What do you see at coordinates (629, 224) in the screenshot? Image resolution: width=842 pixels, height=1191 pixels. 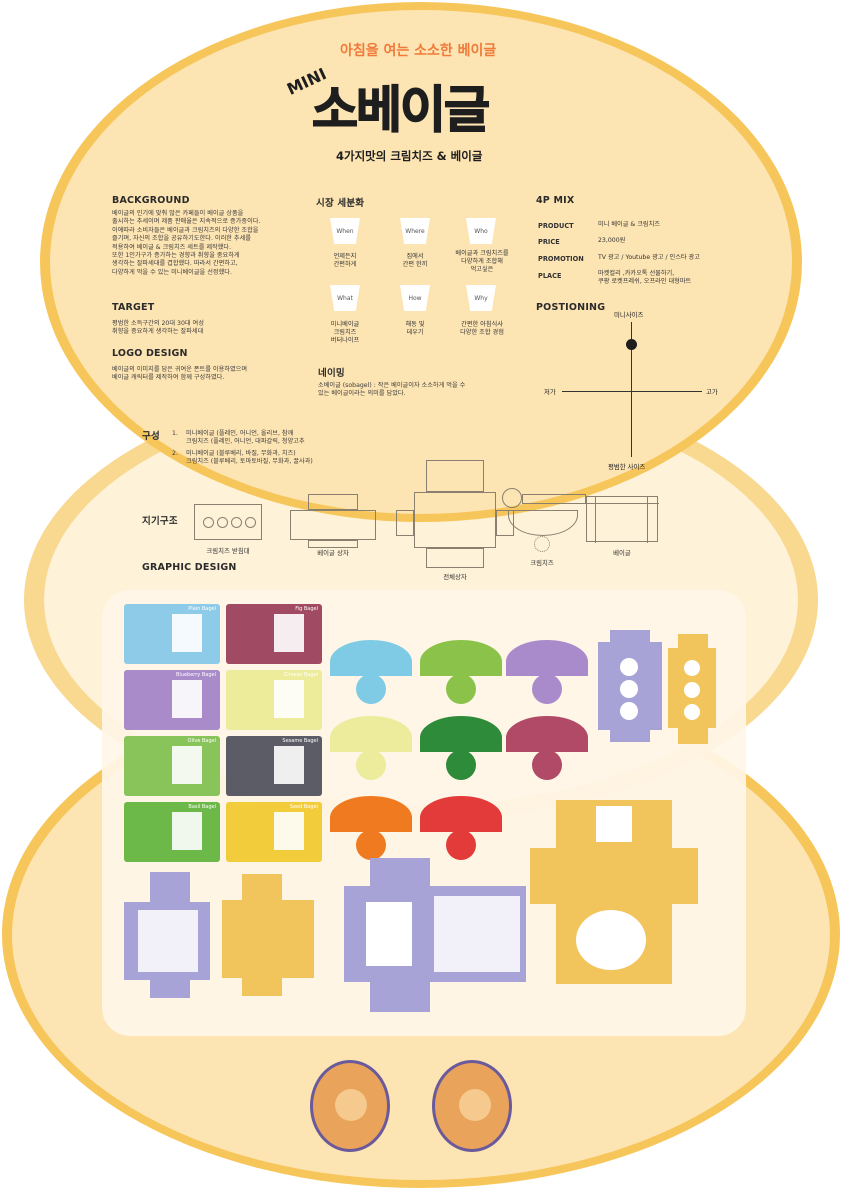 I see `mix-value-product: 미니 베이글 & 크림치즈` at bounding box center [629, 224].